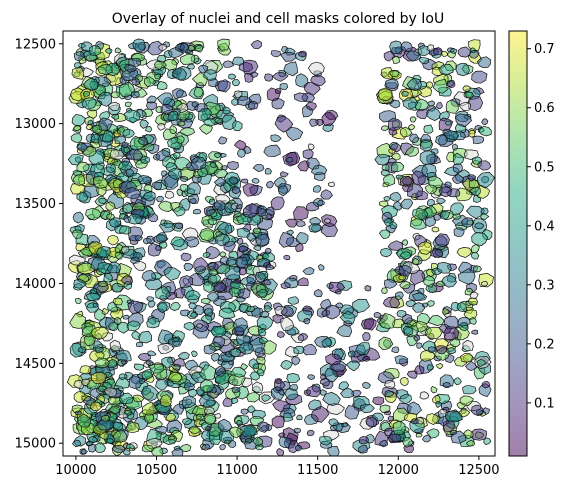 Image resolution: width=564 pixels, height=491 pixels. Describe the element at coordinates (39, 244) in the screenshot. I see `y-axis: 12500 13000 13500 14000 14500 15000` at that location.